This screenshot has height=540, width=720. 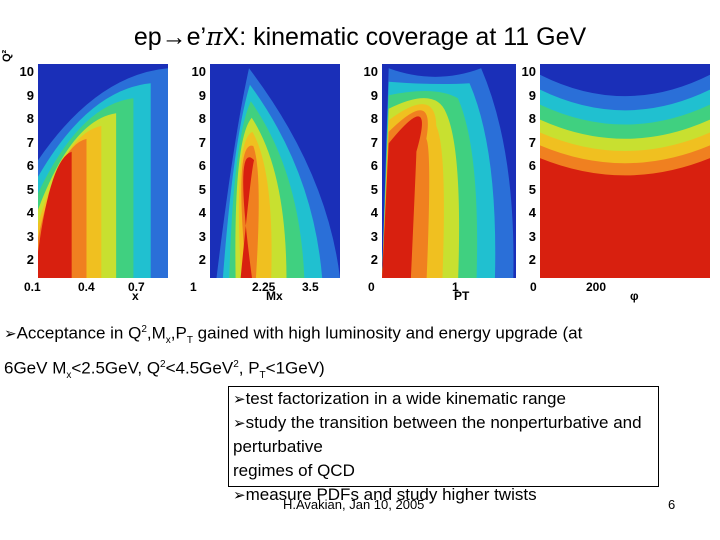 What do you see at coordinates (310, 287) in the screenshot?
I see `x-tick-label: 3.5` at bounding box center [310, 287].